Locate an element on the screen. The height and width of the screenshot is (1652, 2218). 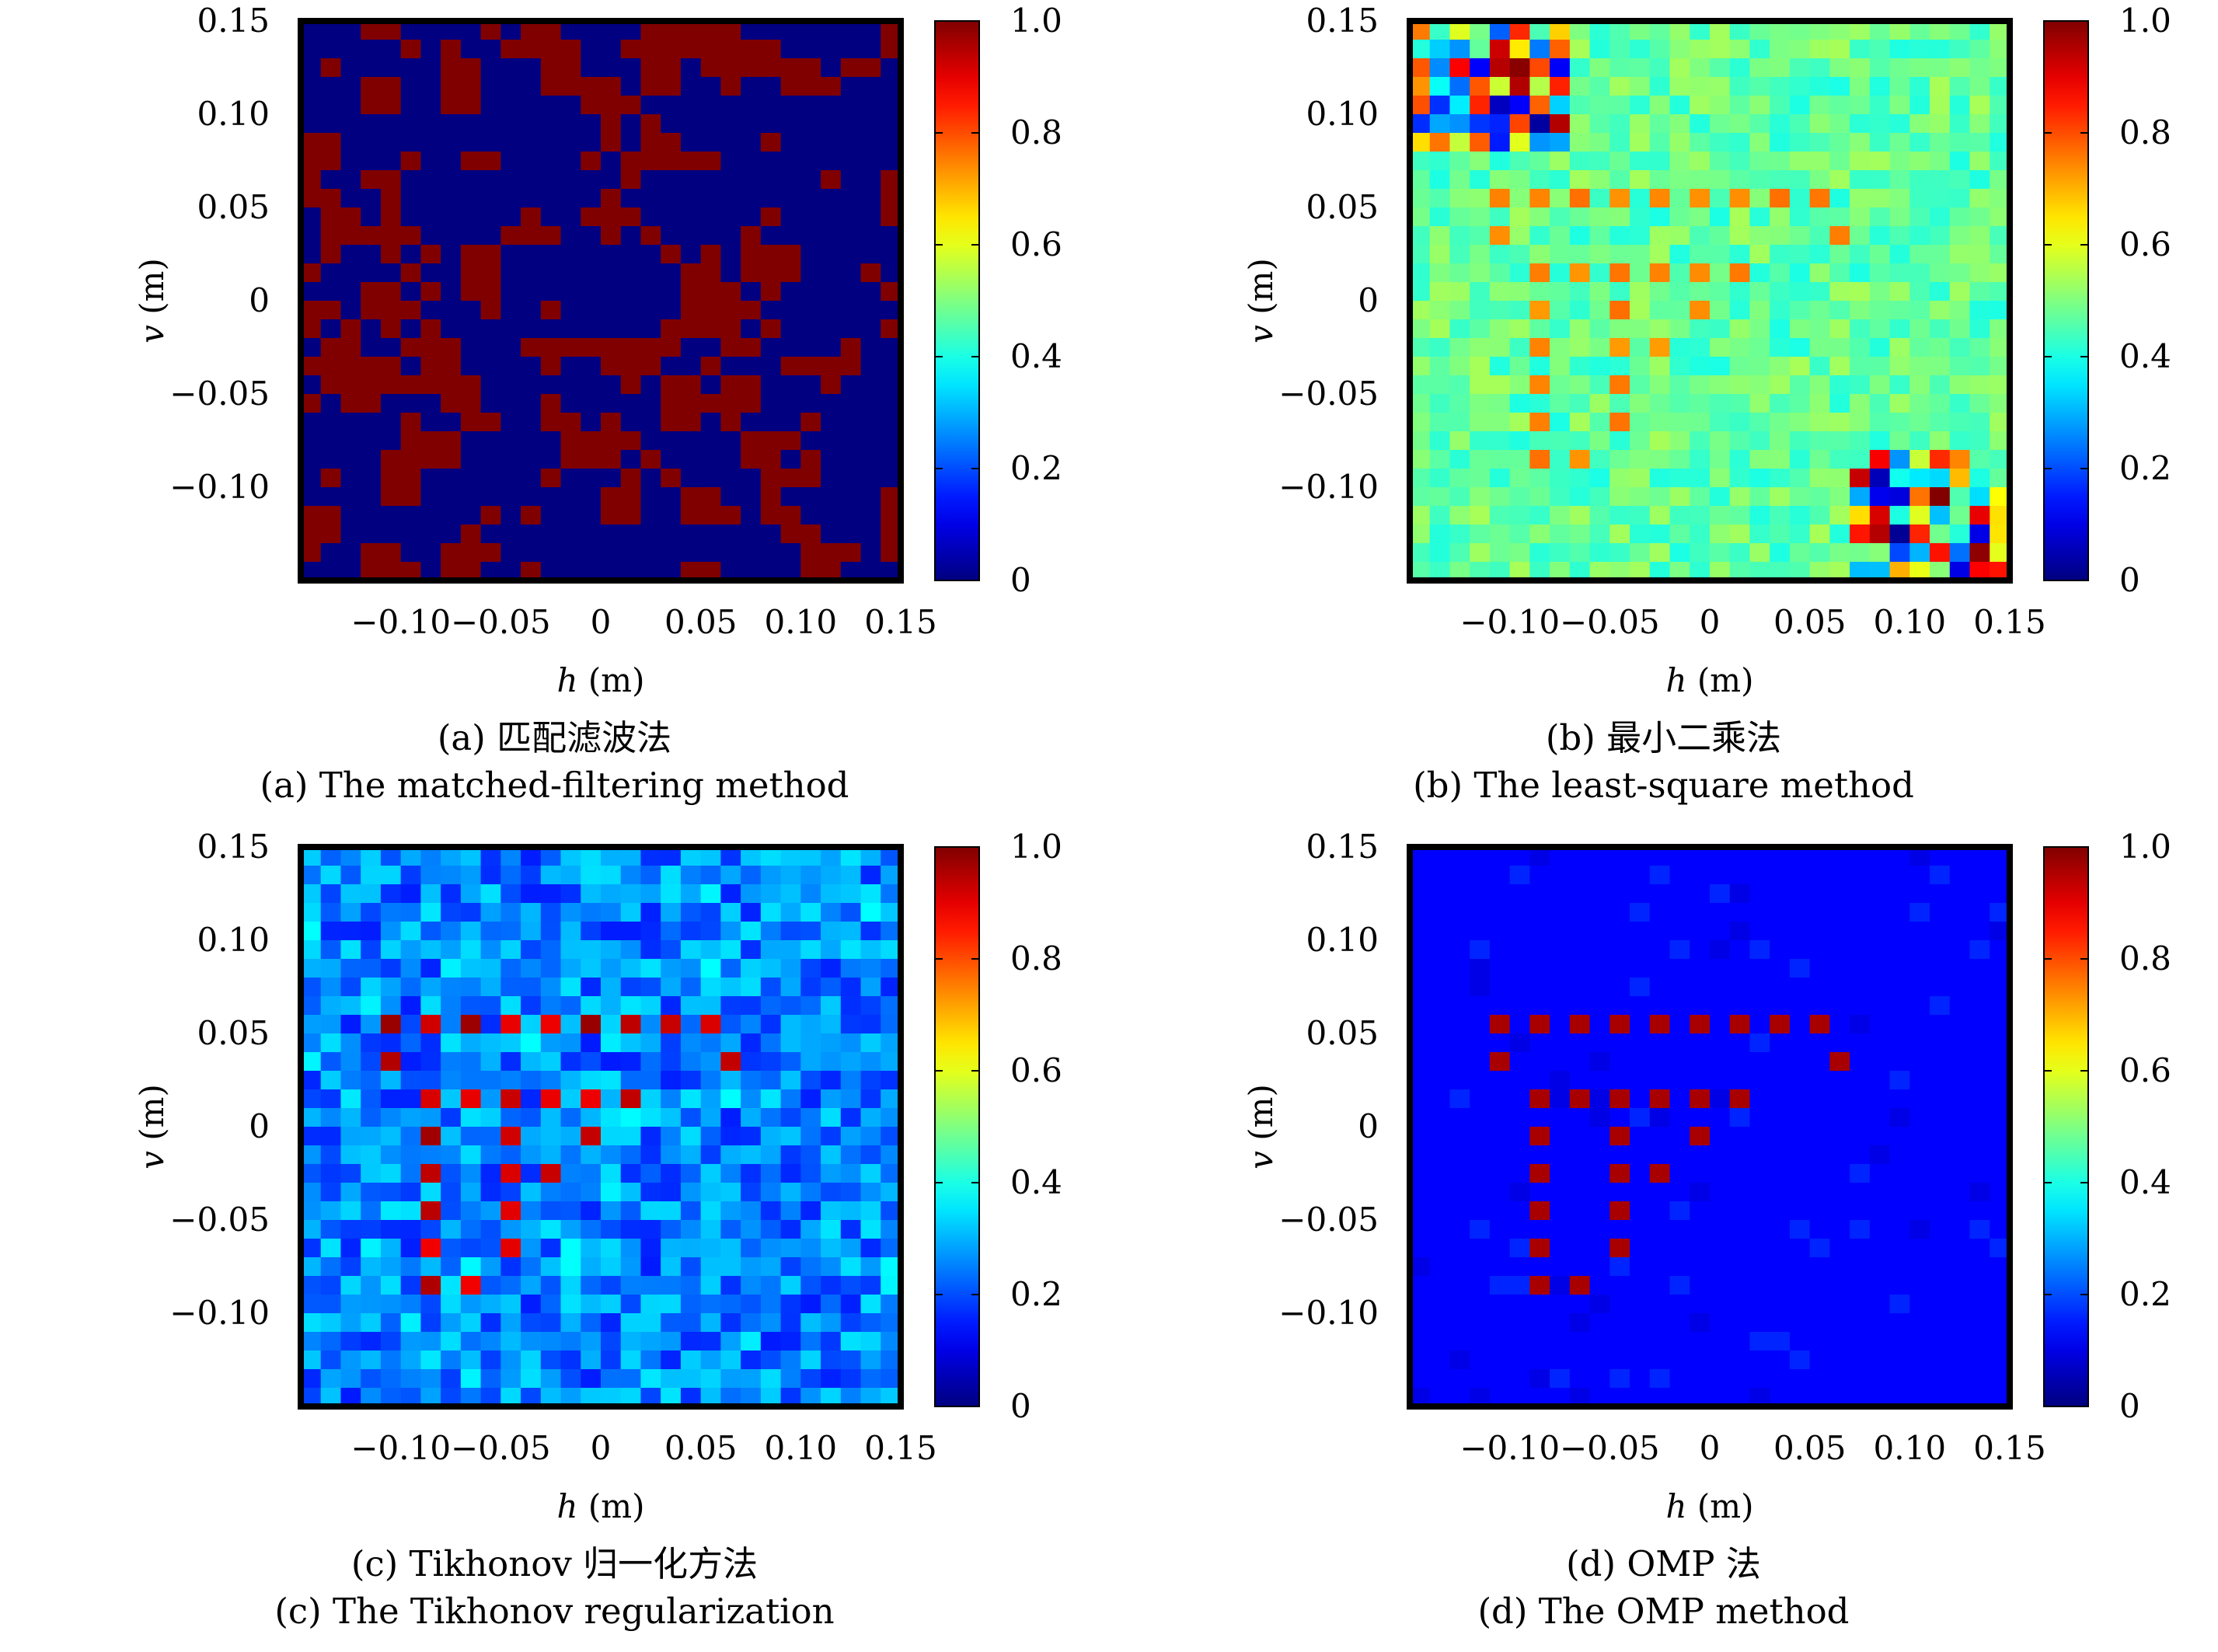
colorbar-label: 0.2 is located at coordinates (2145, 468).